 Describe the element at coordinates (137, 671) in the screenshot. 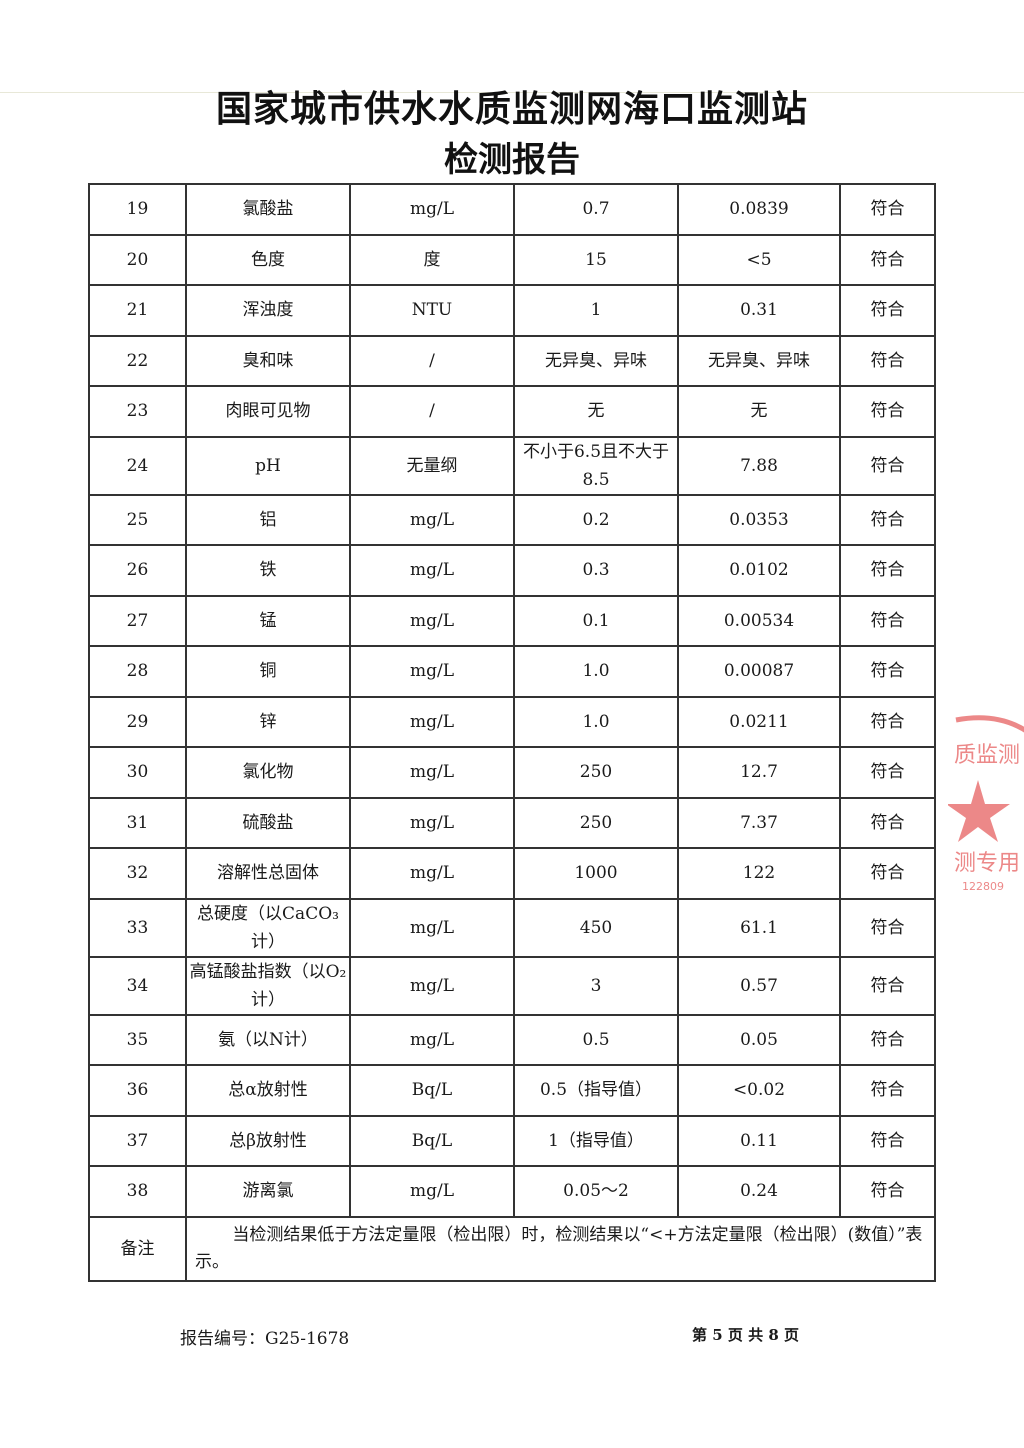

I see `item-number: 28` at that location.